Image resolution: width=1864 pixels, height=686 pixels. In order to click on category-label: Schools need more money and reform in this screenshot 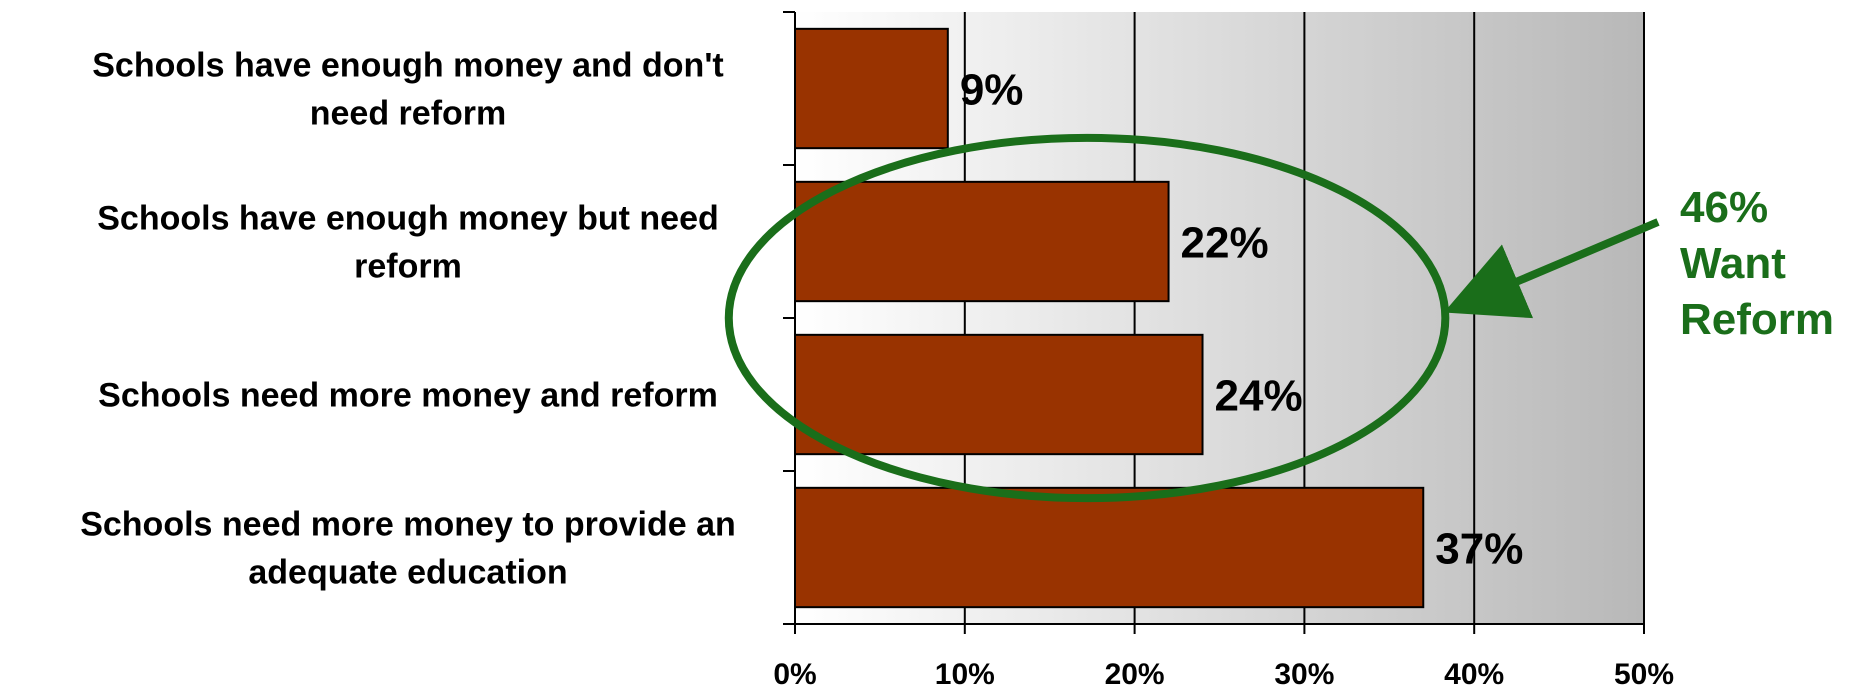, I will do `click(408, 396)`.